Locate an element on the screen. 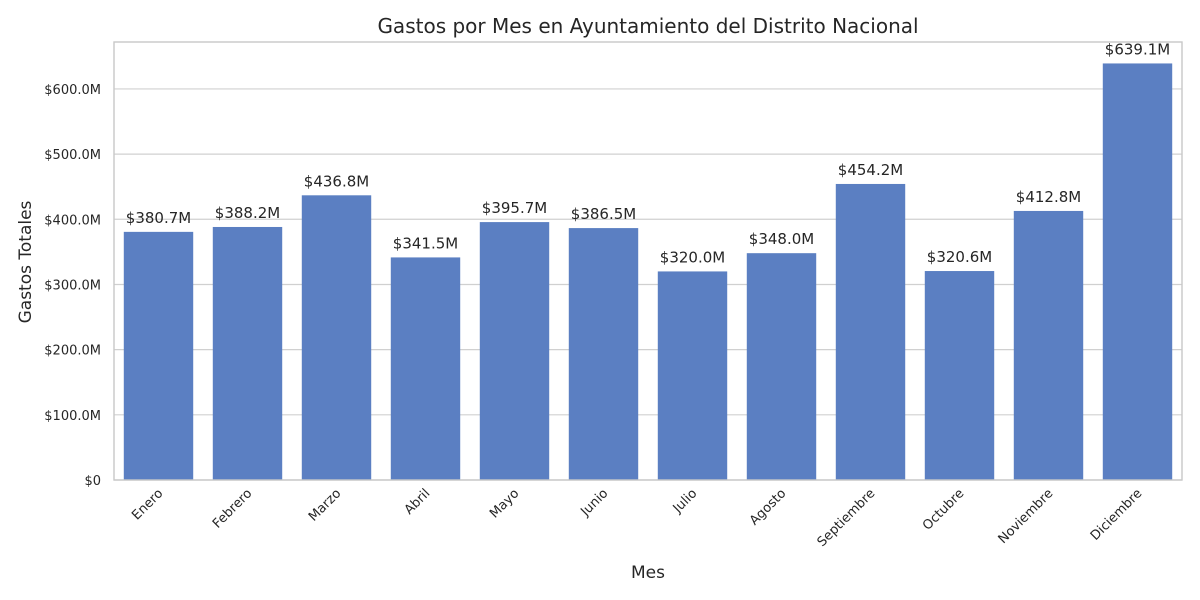  data-label: $395.7M is located at coordinates (514, 208).